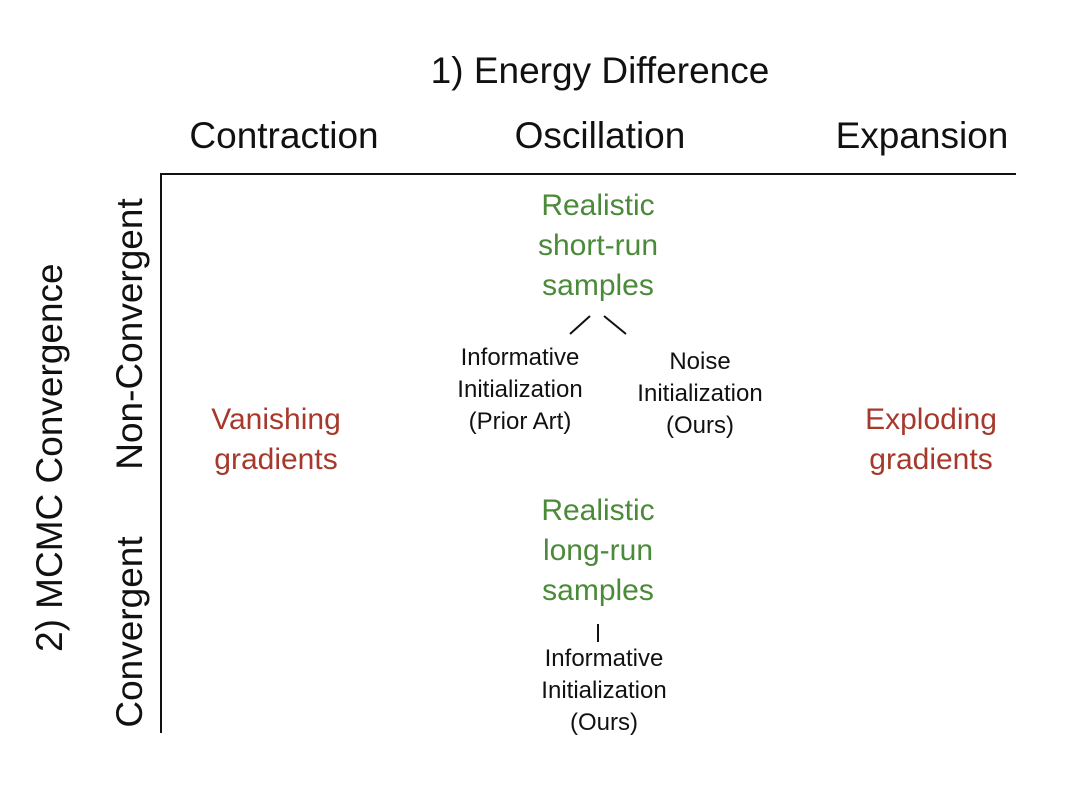 The width and height of the screenshot is (1075, 808). I want to click on vertical-axis-line, so click(161, 453).